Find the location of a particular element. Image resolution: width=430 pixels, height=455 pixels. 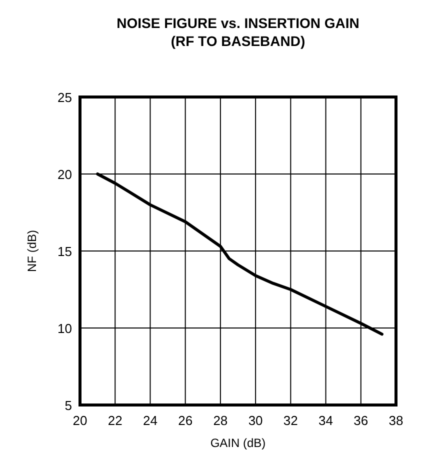

x-tick-label: 30 is located at coordinates (255, 420).